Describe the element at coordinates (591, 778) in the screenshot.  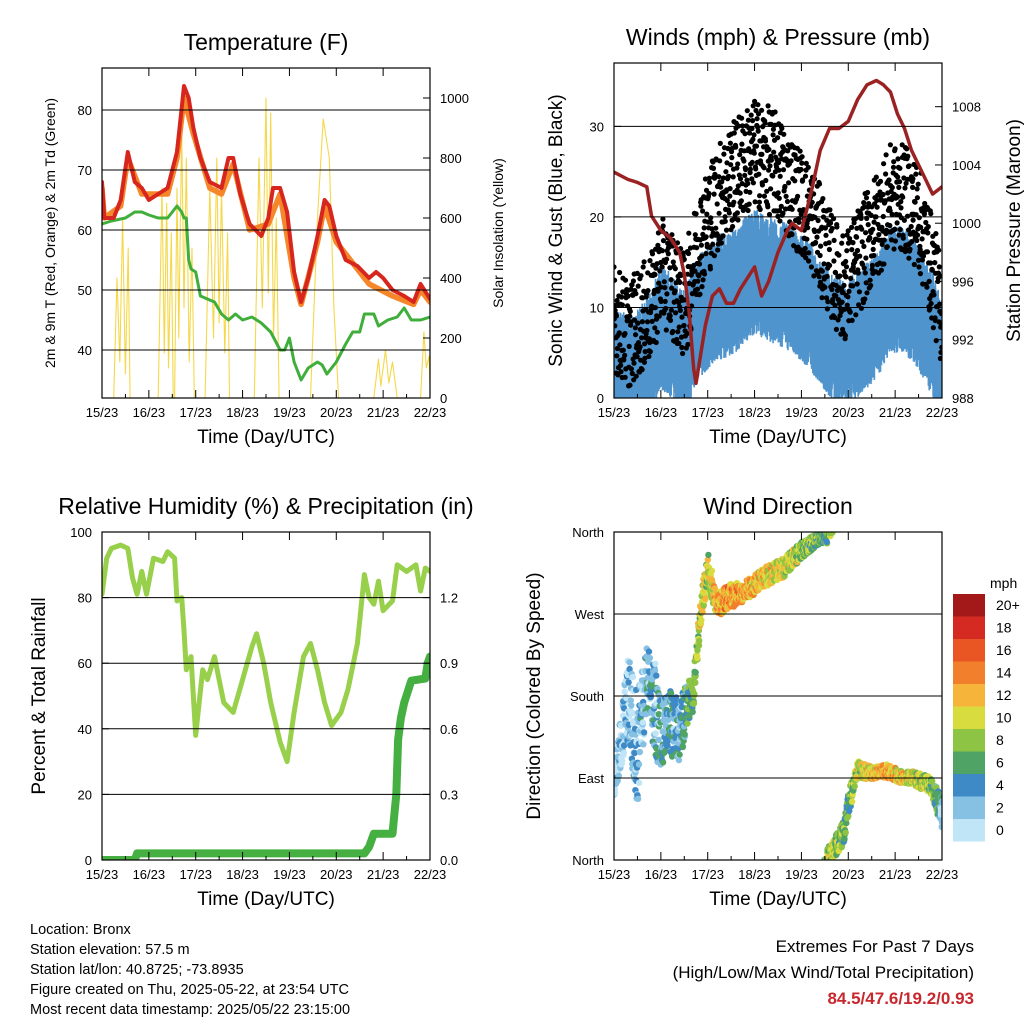
I see `y-tick-label: East` at that location.